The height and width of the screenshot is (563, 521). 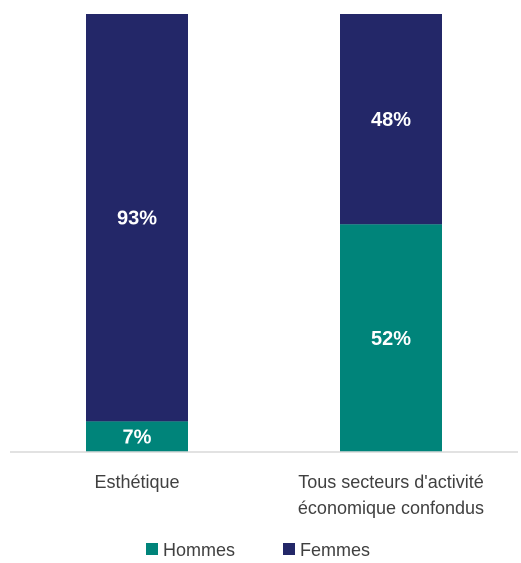 I want to click on data-label-femmes-0: 93%, so click(x=137, y=219).